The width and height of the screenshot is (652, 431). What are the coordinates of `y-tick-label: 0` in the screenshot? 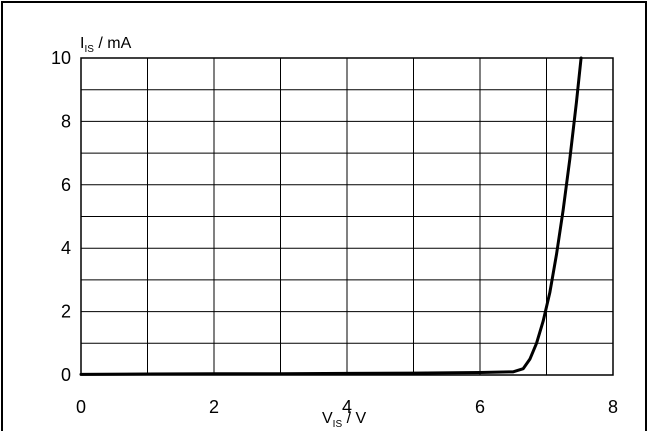 It's located at (66, 375).